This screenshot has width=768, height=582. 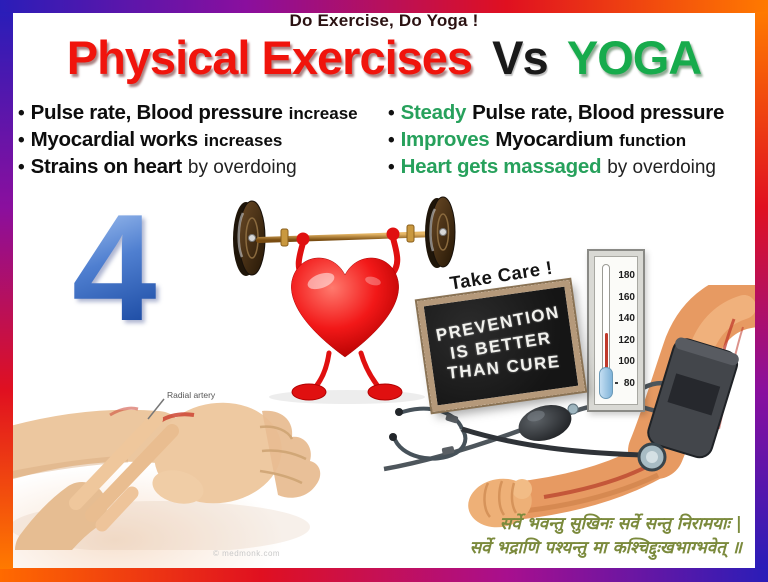 What do you see at coordinates (269, 57) in the screenshot?
I see `title-exercises: Physical Exercises` at bounding box center [269, 57].